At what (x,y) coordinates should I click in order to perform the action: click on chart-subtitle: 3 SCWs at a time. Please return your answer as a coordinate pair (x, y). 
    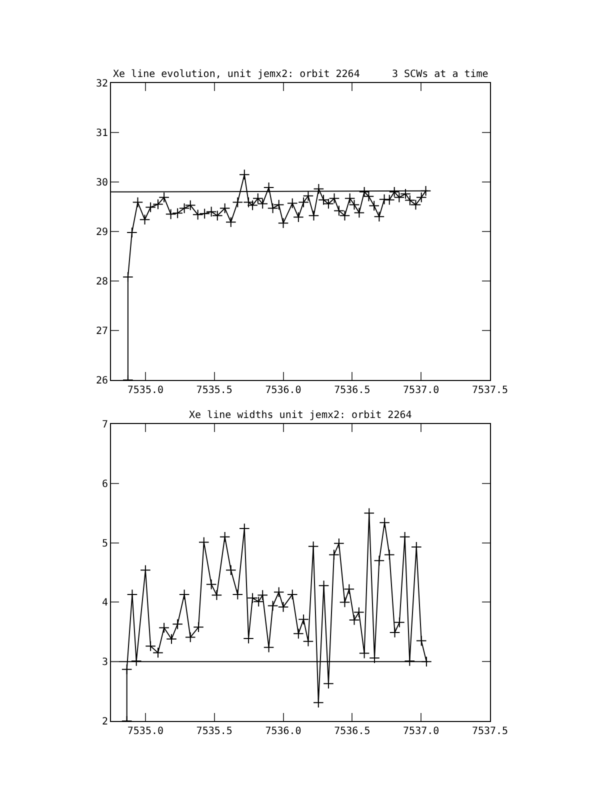
    Looking at the image, I should click on (440, 74).